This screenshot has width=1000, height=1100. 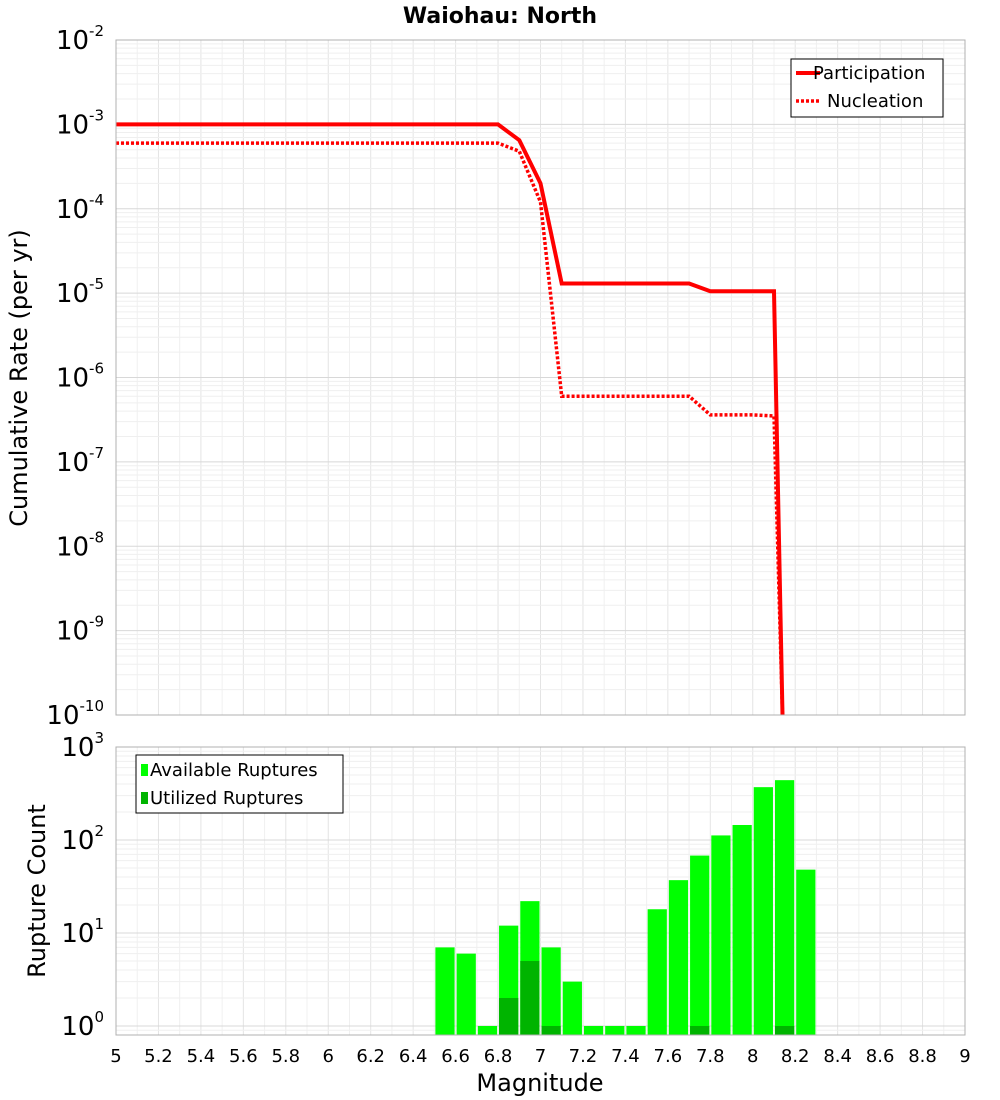 I want to click on top-legend: Participation Nucleation, so click(x=867, y=88).